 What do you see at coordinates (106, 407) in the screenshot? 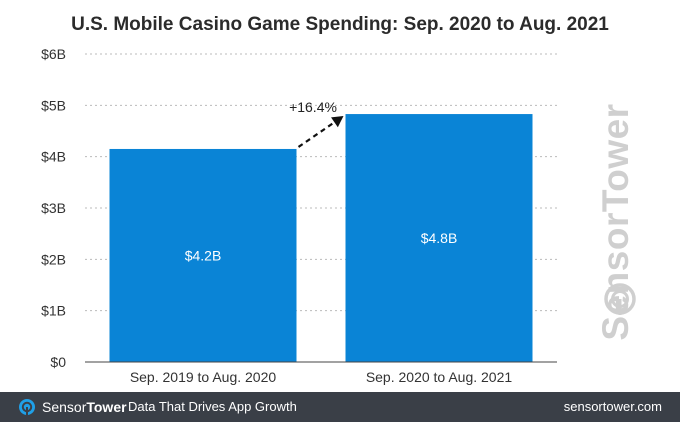
I see `footer-brand-tower: Tower` at bounding box center [106, 407].